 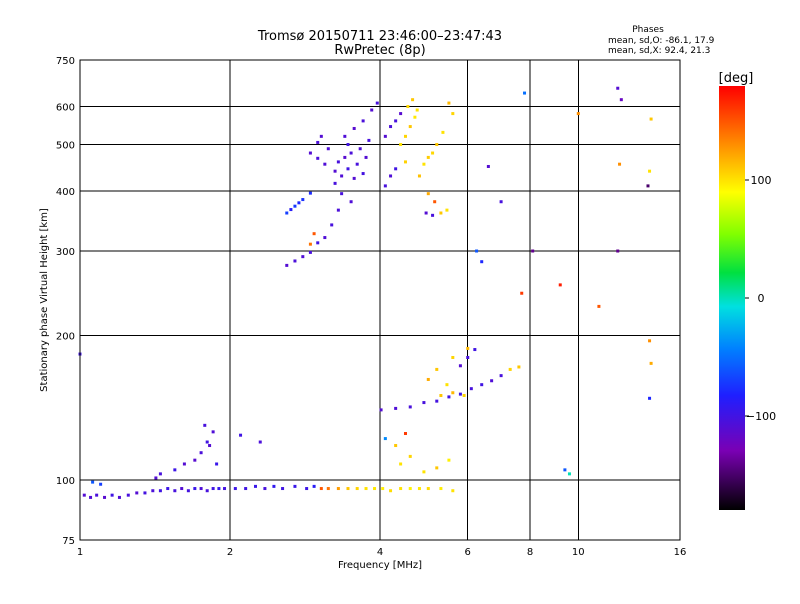 What do you see at coordinates (661, 41) in the screenshot?
I see `phases-o-stats: mean, sd,O: -86.1, 17.9` at bounding box center [661, 41].